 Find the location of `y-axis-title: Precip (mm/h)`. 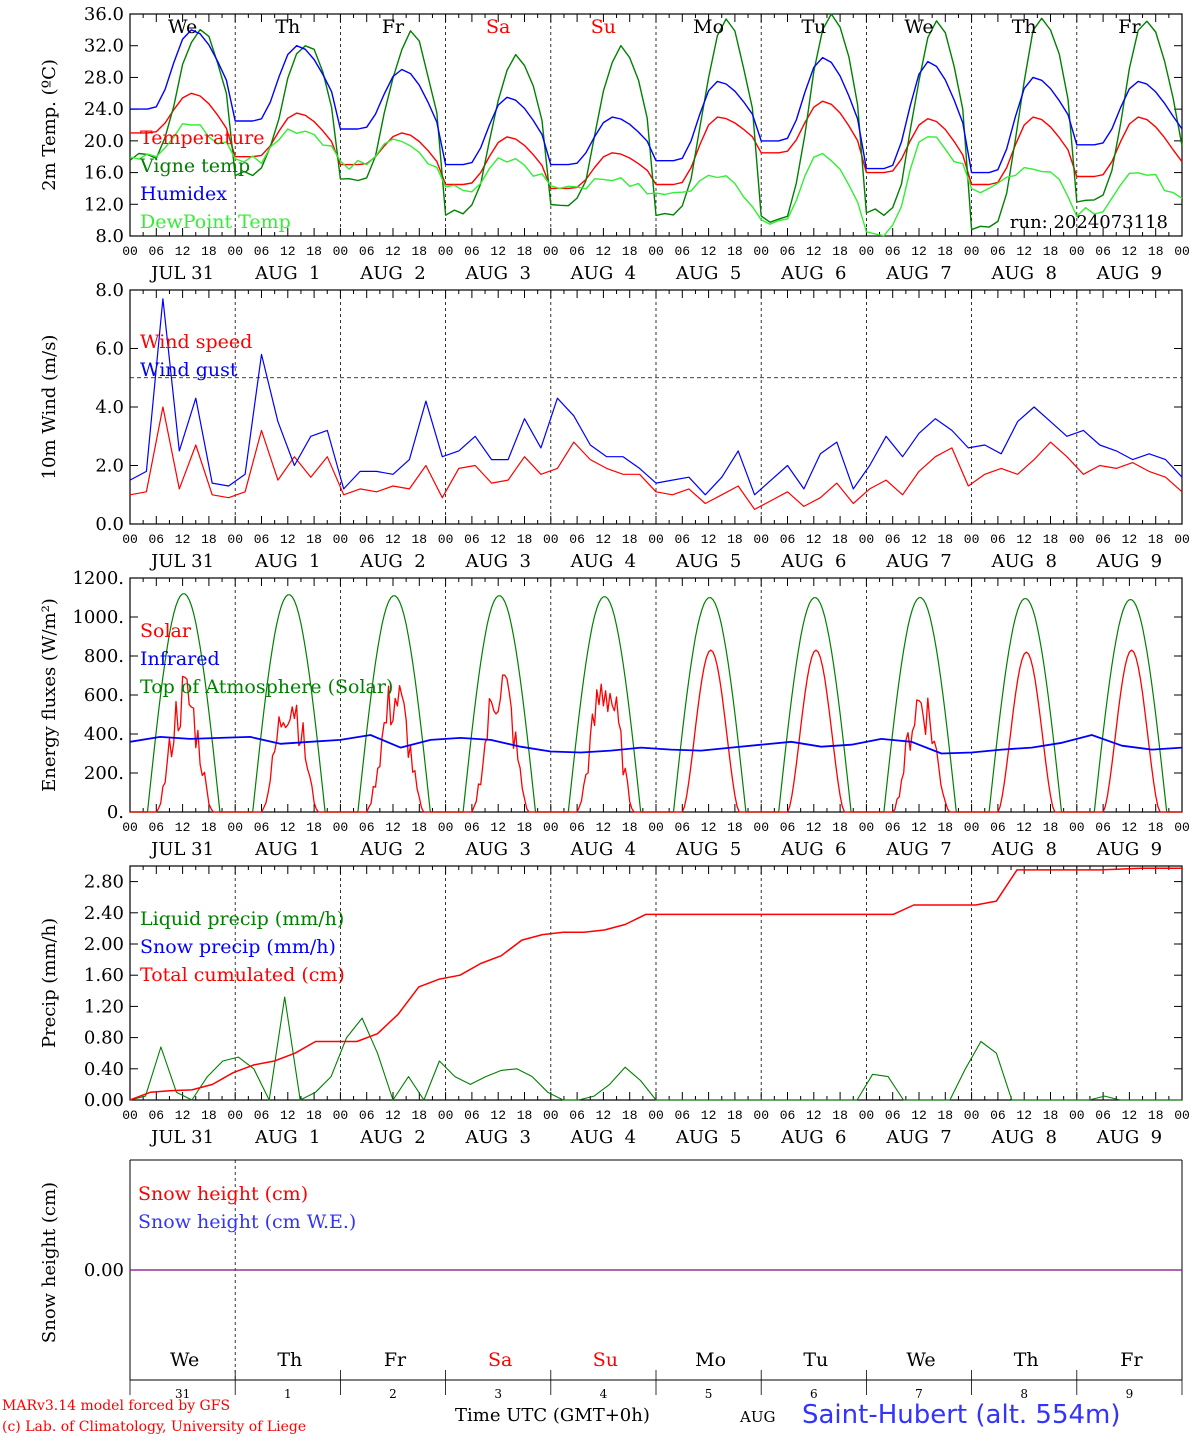

y-axis-title: Precip (mm/h) is located at coordinates (49, 983).